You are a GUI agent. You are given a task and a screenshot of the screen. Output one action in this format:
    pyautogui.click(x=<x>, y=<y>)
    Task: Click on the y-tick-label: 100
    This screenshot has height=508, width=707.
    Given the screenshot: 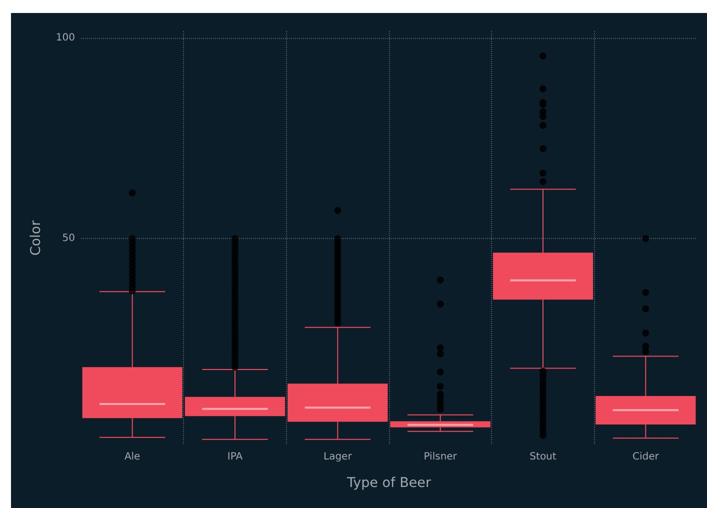 What is the action you would take?
    pyautogui.click(x=65, y=38)
    